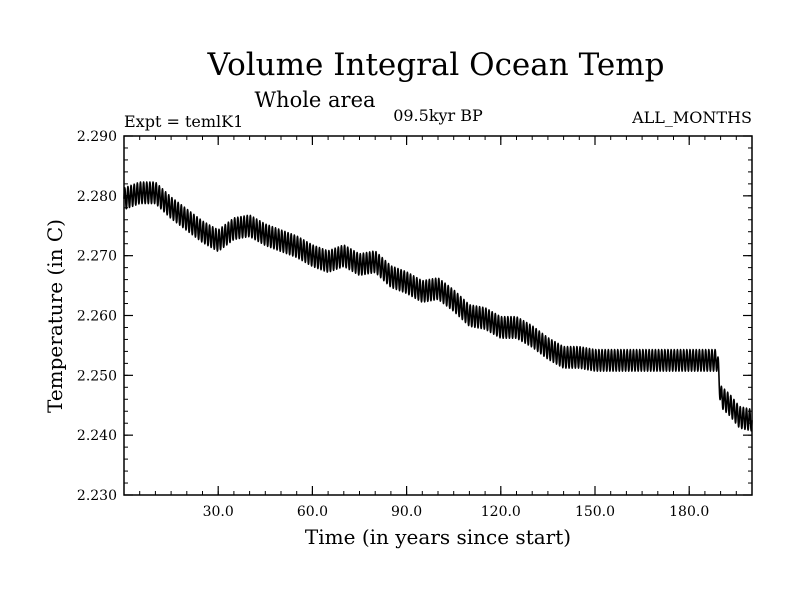 This screenshot has height=600, width=800. I want to click on months-label: ALL_MONTHS, so click(691, 117).